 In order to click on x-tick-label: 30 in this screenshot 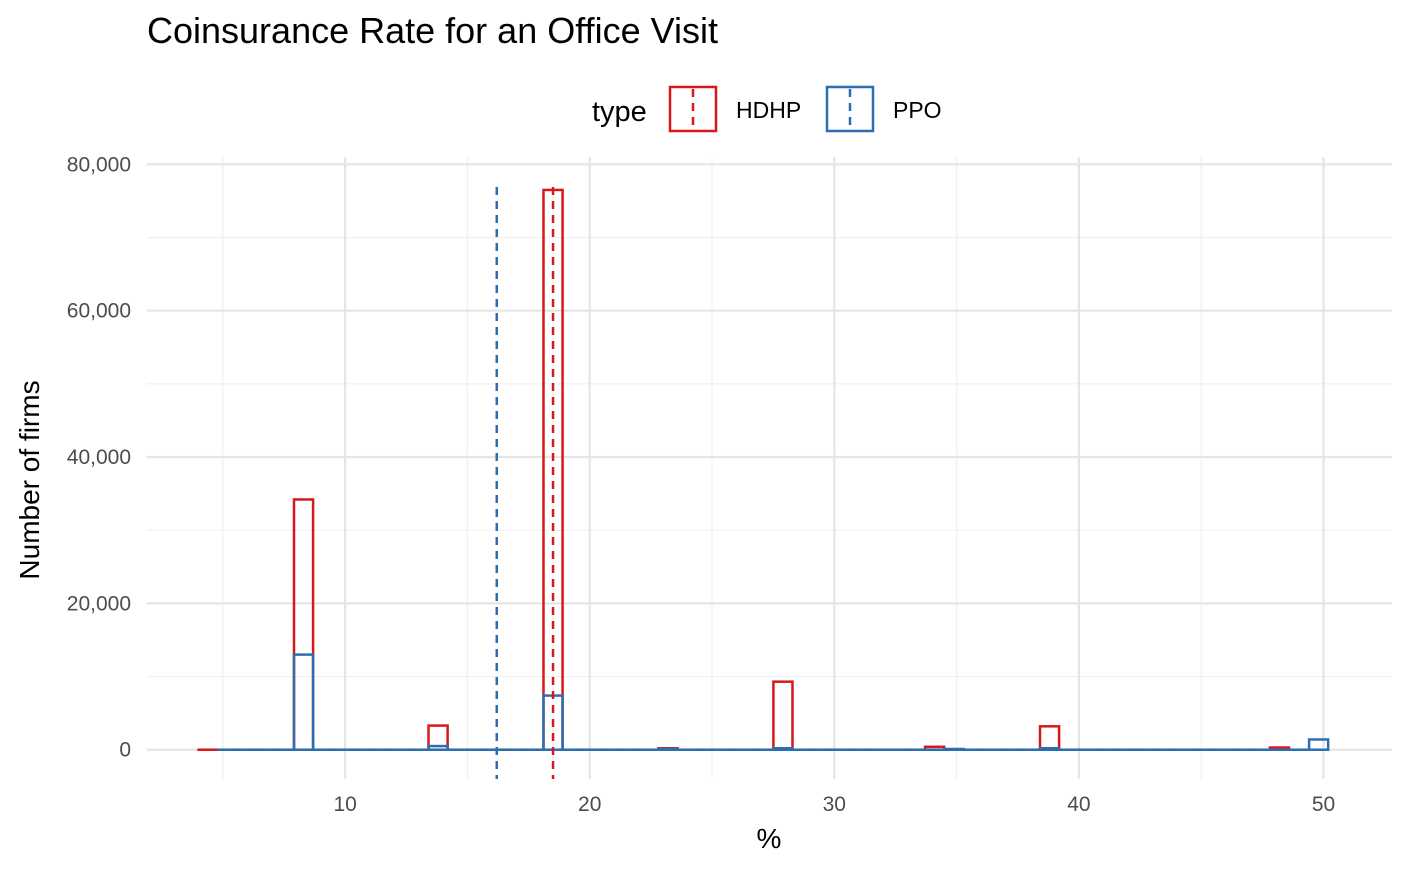, I will do `click(834, 804)`.